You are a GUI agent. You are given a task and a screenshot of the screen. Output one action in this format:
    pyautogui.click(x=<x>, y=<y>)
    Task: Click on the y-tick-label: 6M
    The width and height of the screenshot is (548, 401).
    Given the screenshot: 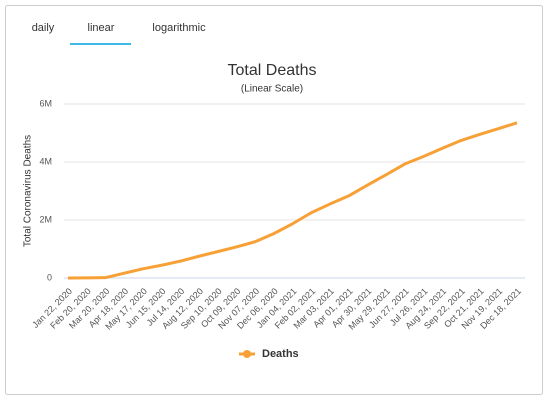 What is the action you would take?
    pyautogui.click(x=45, y=103)
    